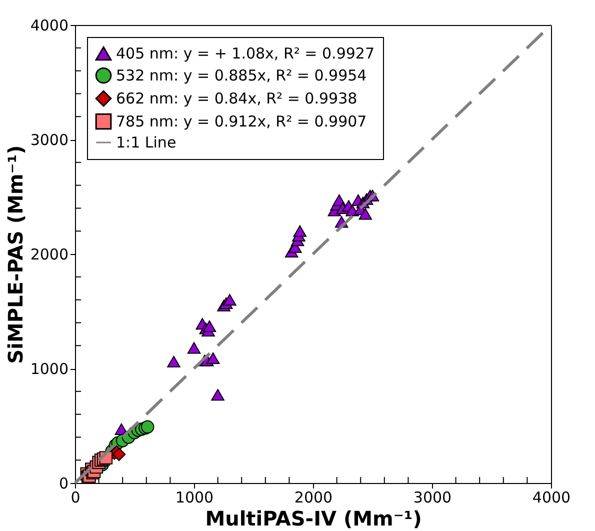 This screenshot has width=595, height=531. I want to click on x-tick-label: 1000, so click(194, 497).